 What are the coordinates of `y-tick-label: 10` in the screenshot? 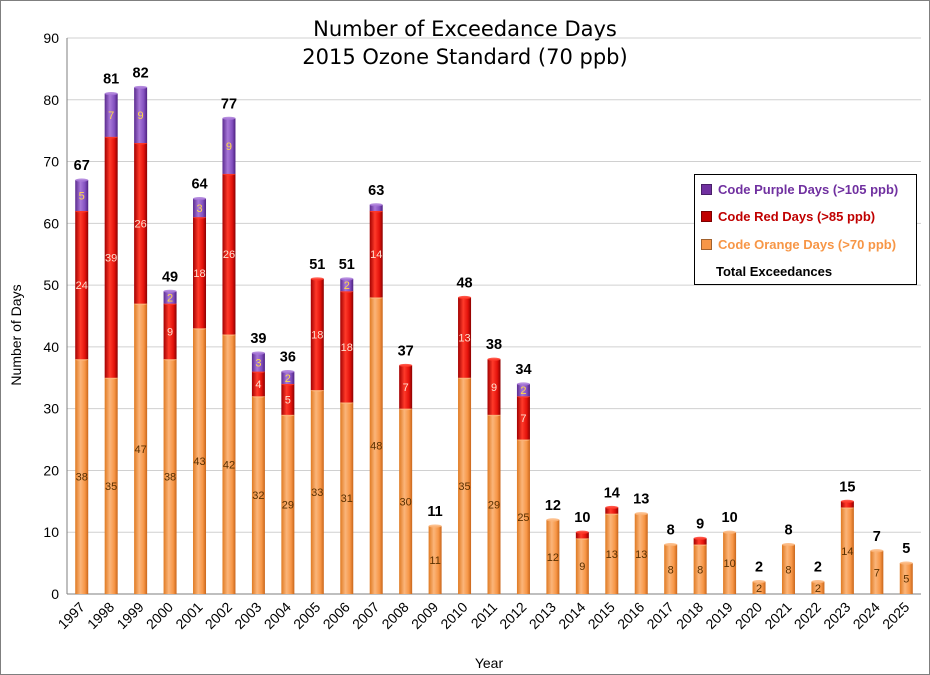 It's located at (51, 532).